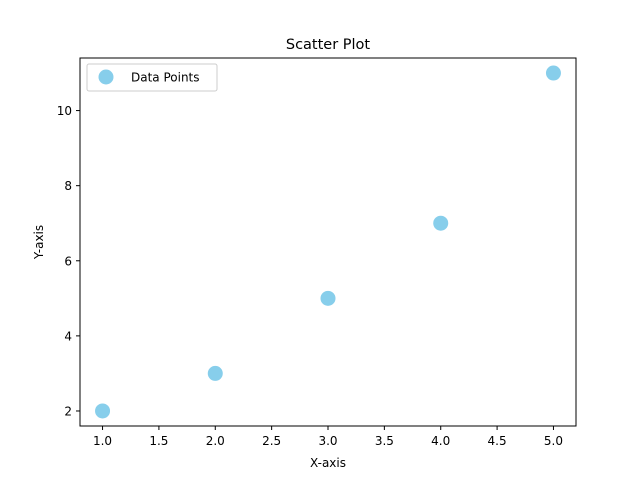 This screenshot has height=484, width=640. Describe the element at coordinates (553, 441) in the screenshot. I see `x-tick-label: 5.0` at that location.